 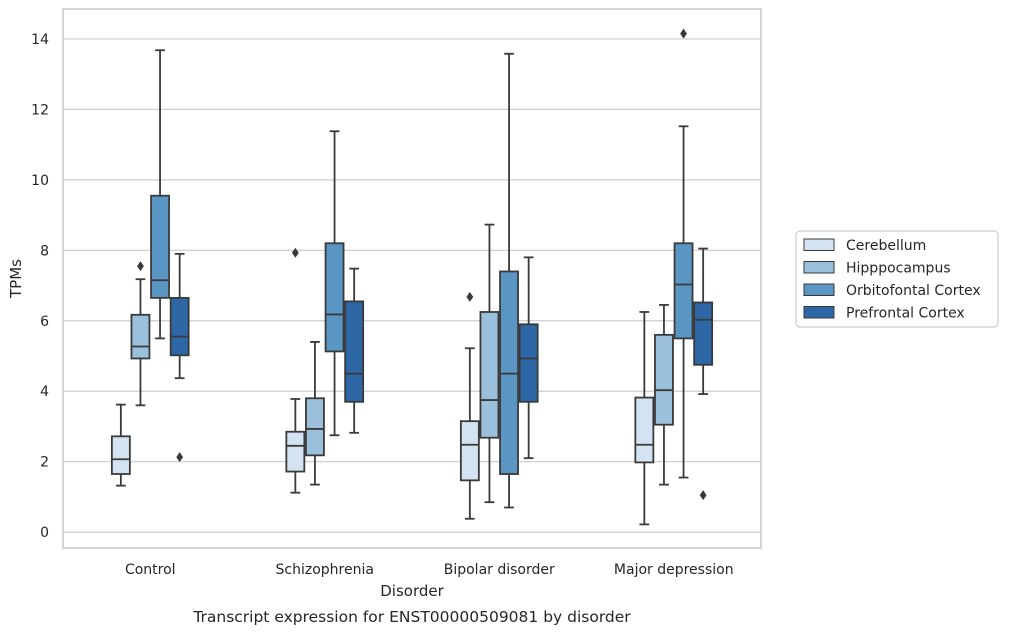 I want to click on legend-frame, so click(x=897, y=279).